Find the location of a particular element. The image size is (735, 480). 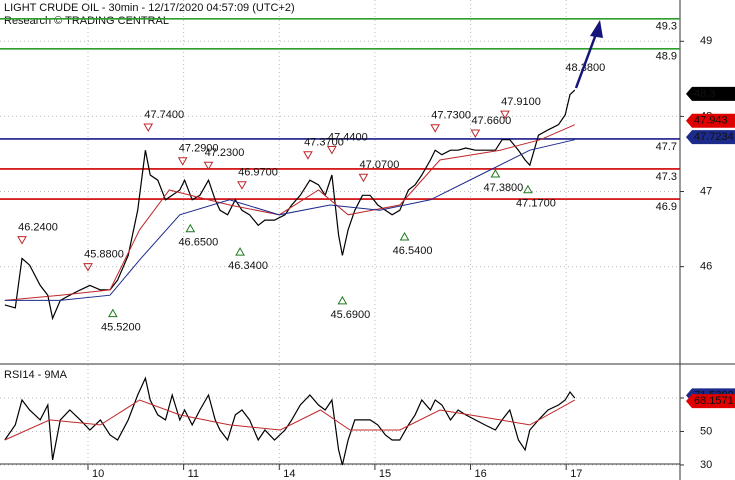

projection-arrow-head is located at coordinates (596, 29).